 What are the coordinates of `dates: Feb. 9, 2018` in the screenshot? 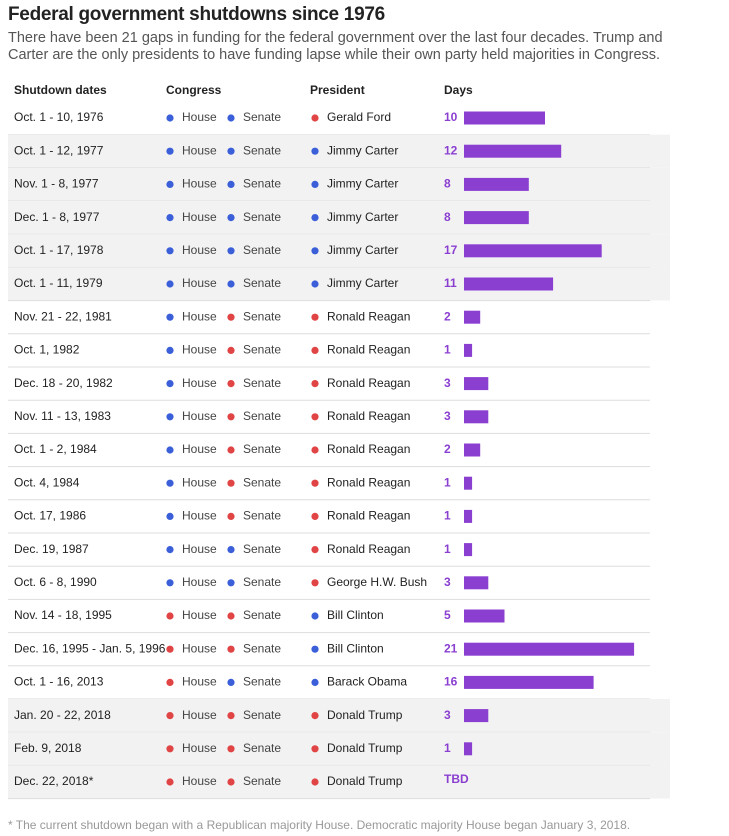 It's located at (48, 748).